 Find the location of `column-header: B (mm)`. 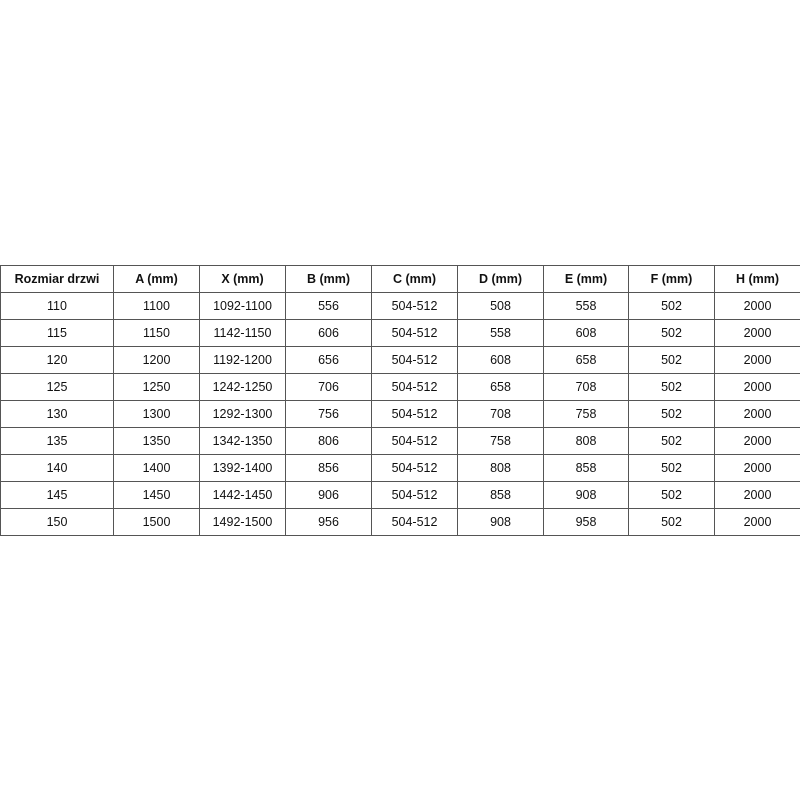

column-header: B (mm) is located at coordinates (328, 279).